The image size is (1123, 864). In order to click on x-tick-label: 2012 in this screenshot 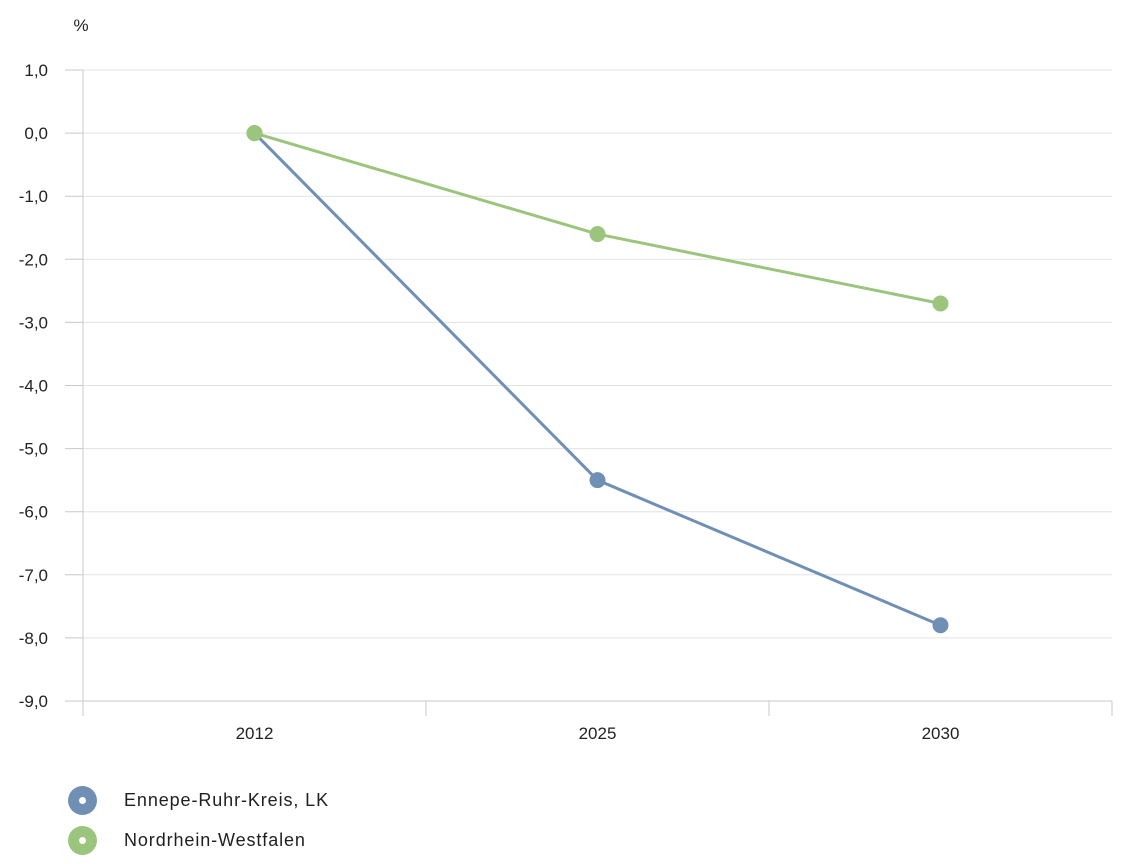, I will do `click(255, 733)`.